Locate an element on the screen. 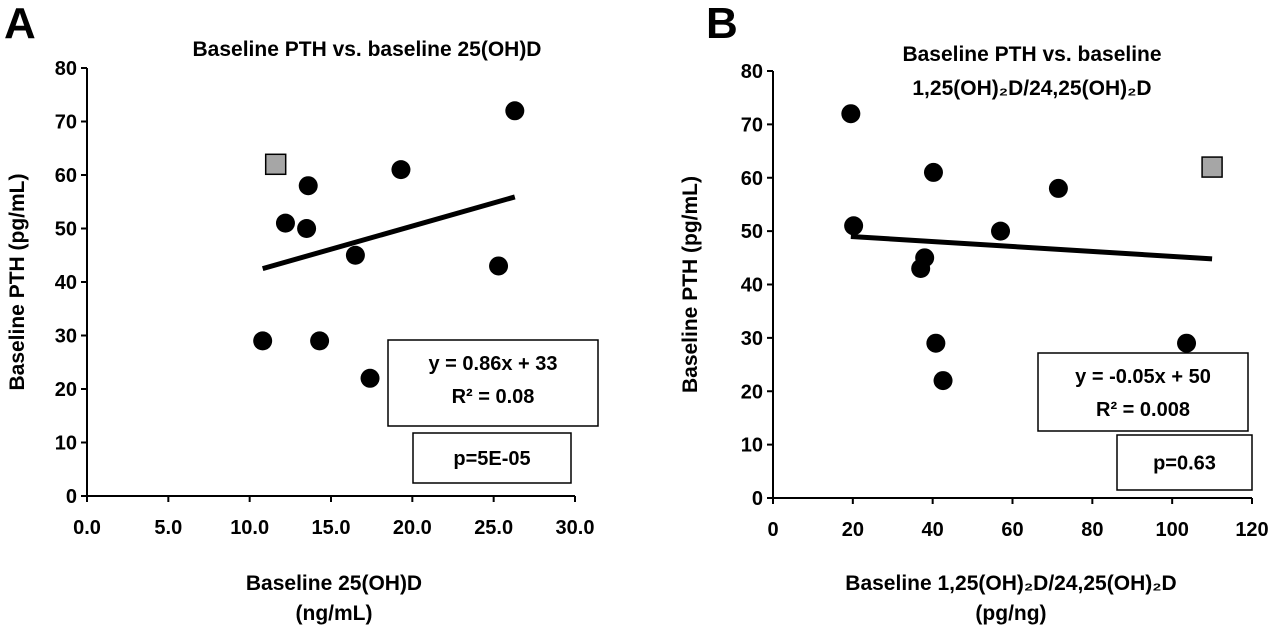 Image resolution: width=1280 pixels, height=636 pixels. x-tick-label: 0 is located at coordinates (772, 530).